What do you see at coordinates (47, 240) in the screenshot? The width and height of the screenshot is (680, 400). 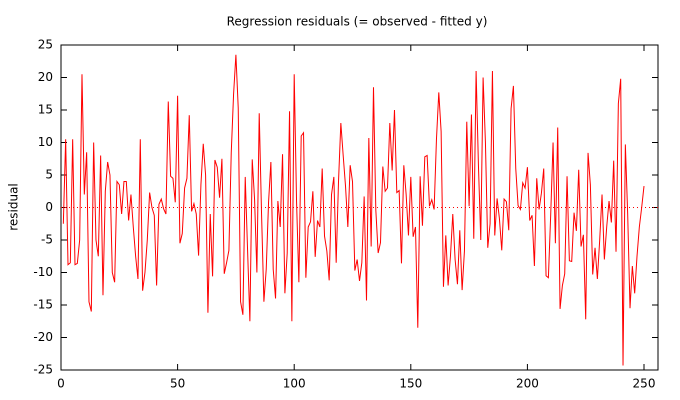 I see `y-tick-label: -5` at bounding box center [47, 240].